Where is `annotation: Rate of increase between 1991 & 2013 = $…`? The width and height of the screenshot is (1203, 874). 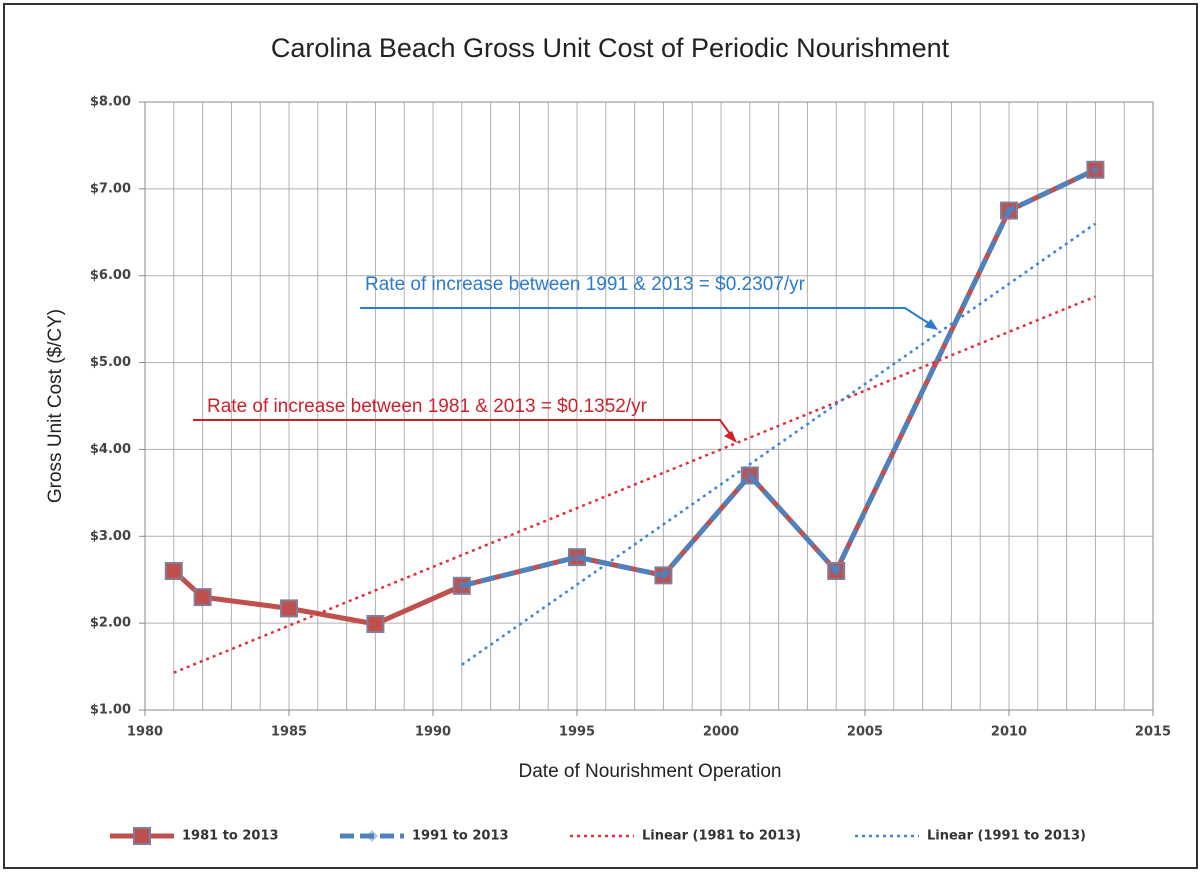 annotation: Rate of increase between 1991 & 2013 = $… is located at coordinates (585, 284).